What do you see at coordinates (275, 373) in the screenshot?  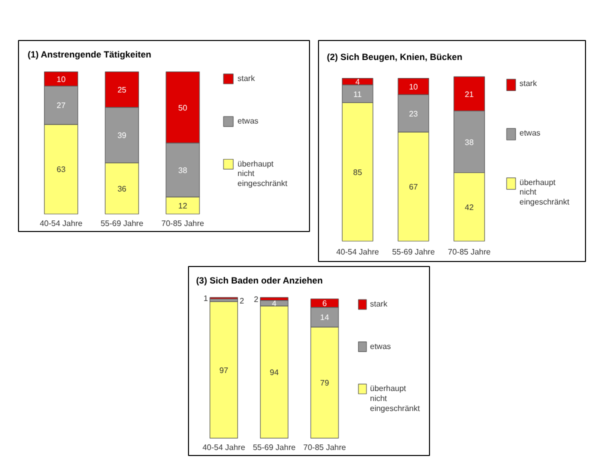 I see `data-label: 94` at bounding box center [275, 373].